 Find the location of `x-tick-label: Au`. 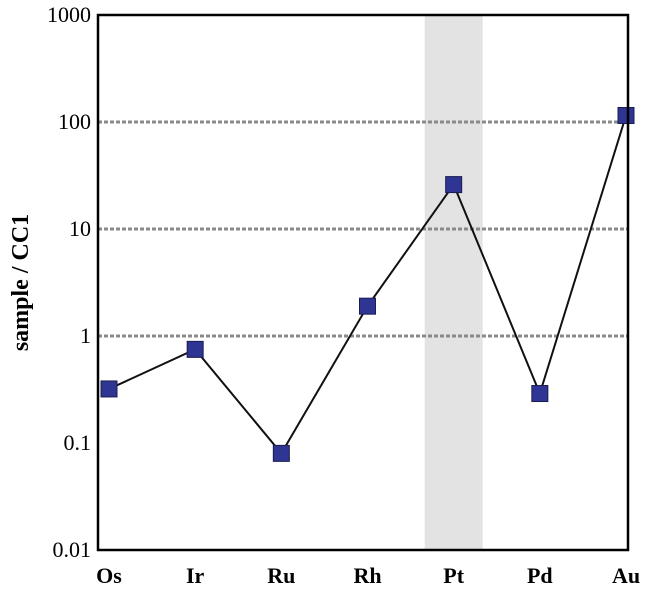

x-tick-label: Au is located at coordinates (626, 575).